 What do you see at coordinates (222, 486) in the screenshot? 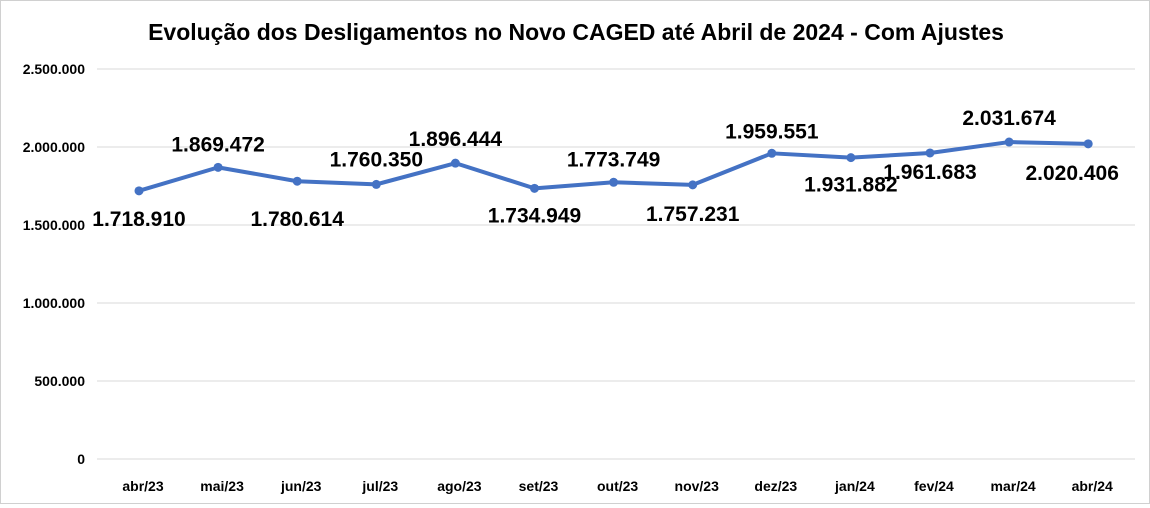
I see `x-tick-label: mai/23` at bounding box center [222, 486].